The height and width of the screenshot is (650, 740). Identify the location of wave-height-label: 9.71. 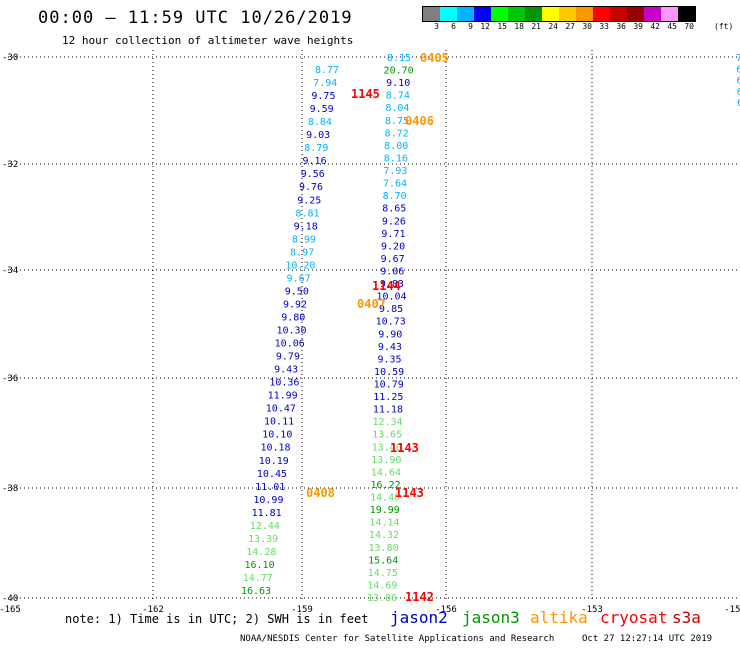
(393, 234).